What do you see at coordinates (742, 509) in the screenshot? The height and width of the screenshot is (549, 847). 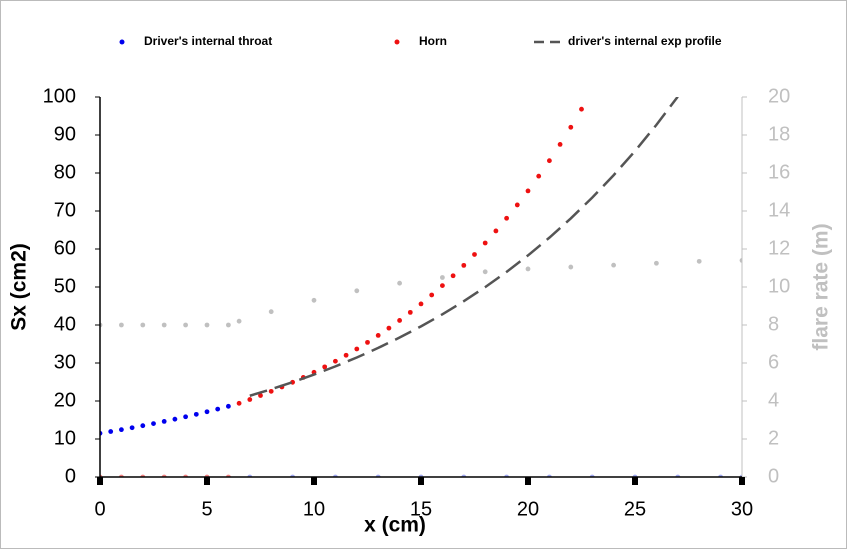 I see `x-tick-label: 30` at bounding box center [742, 509].